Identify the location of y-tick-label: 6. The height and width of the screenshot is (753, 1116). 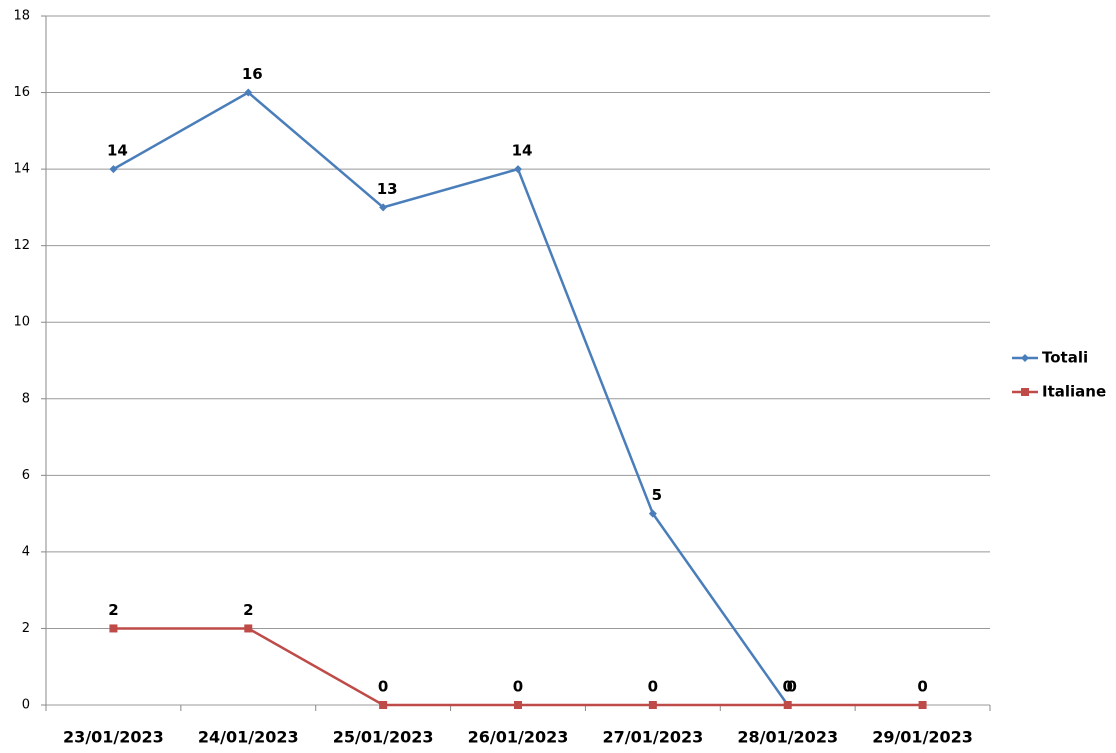
(26, 475).